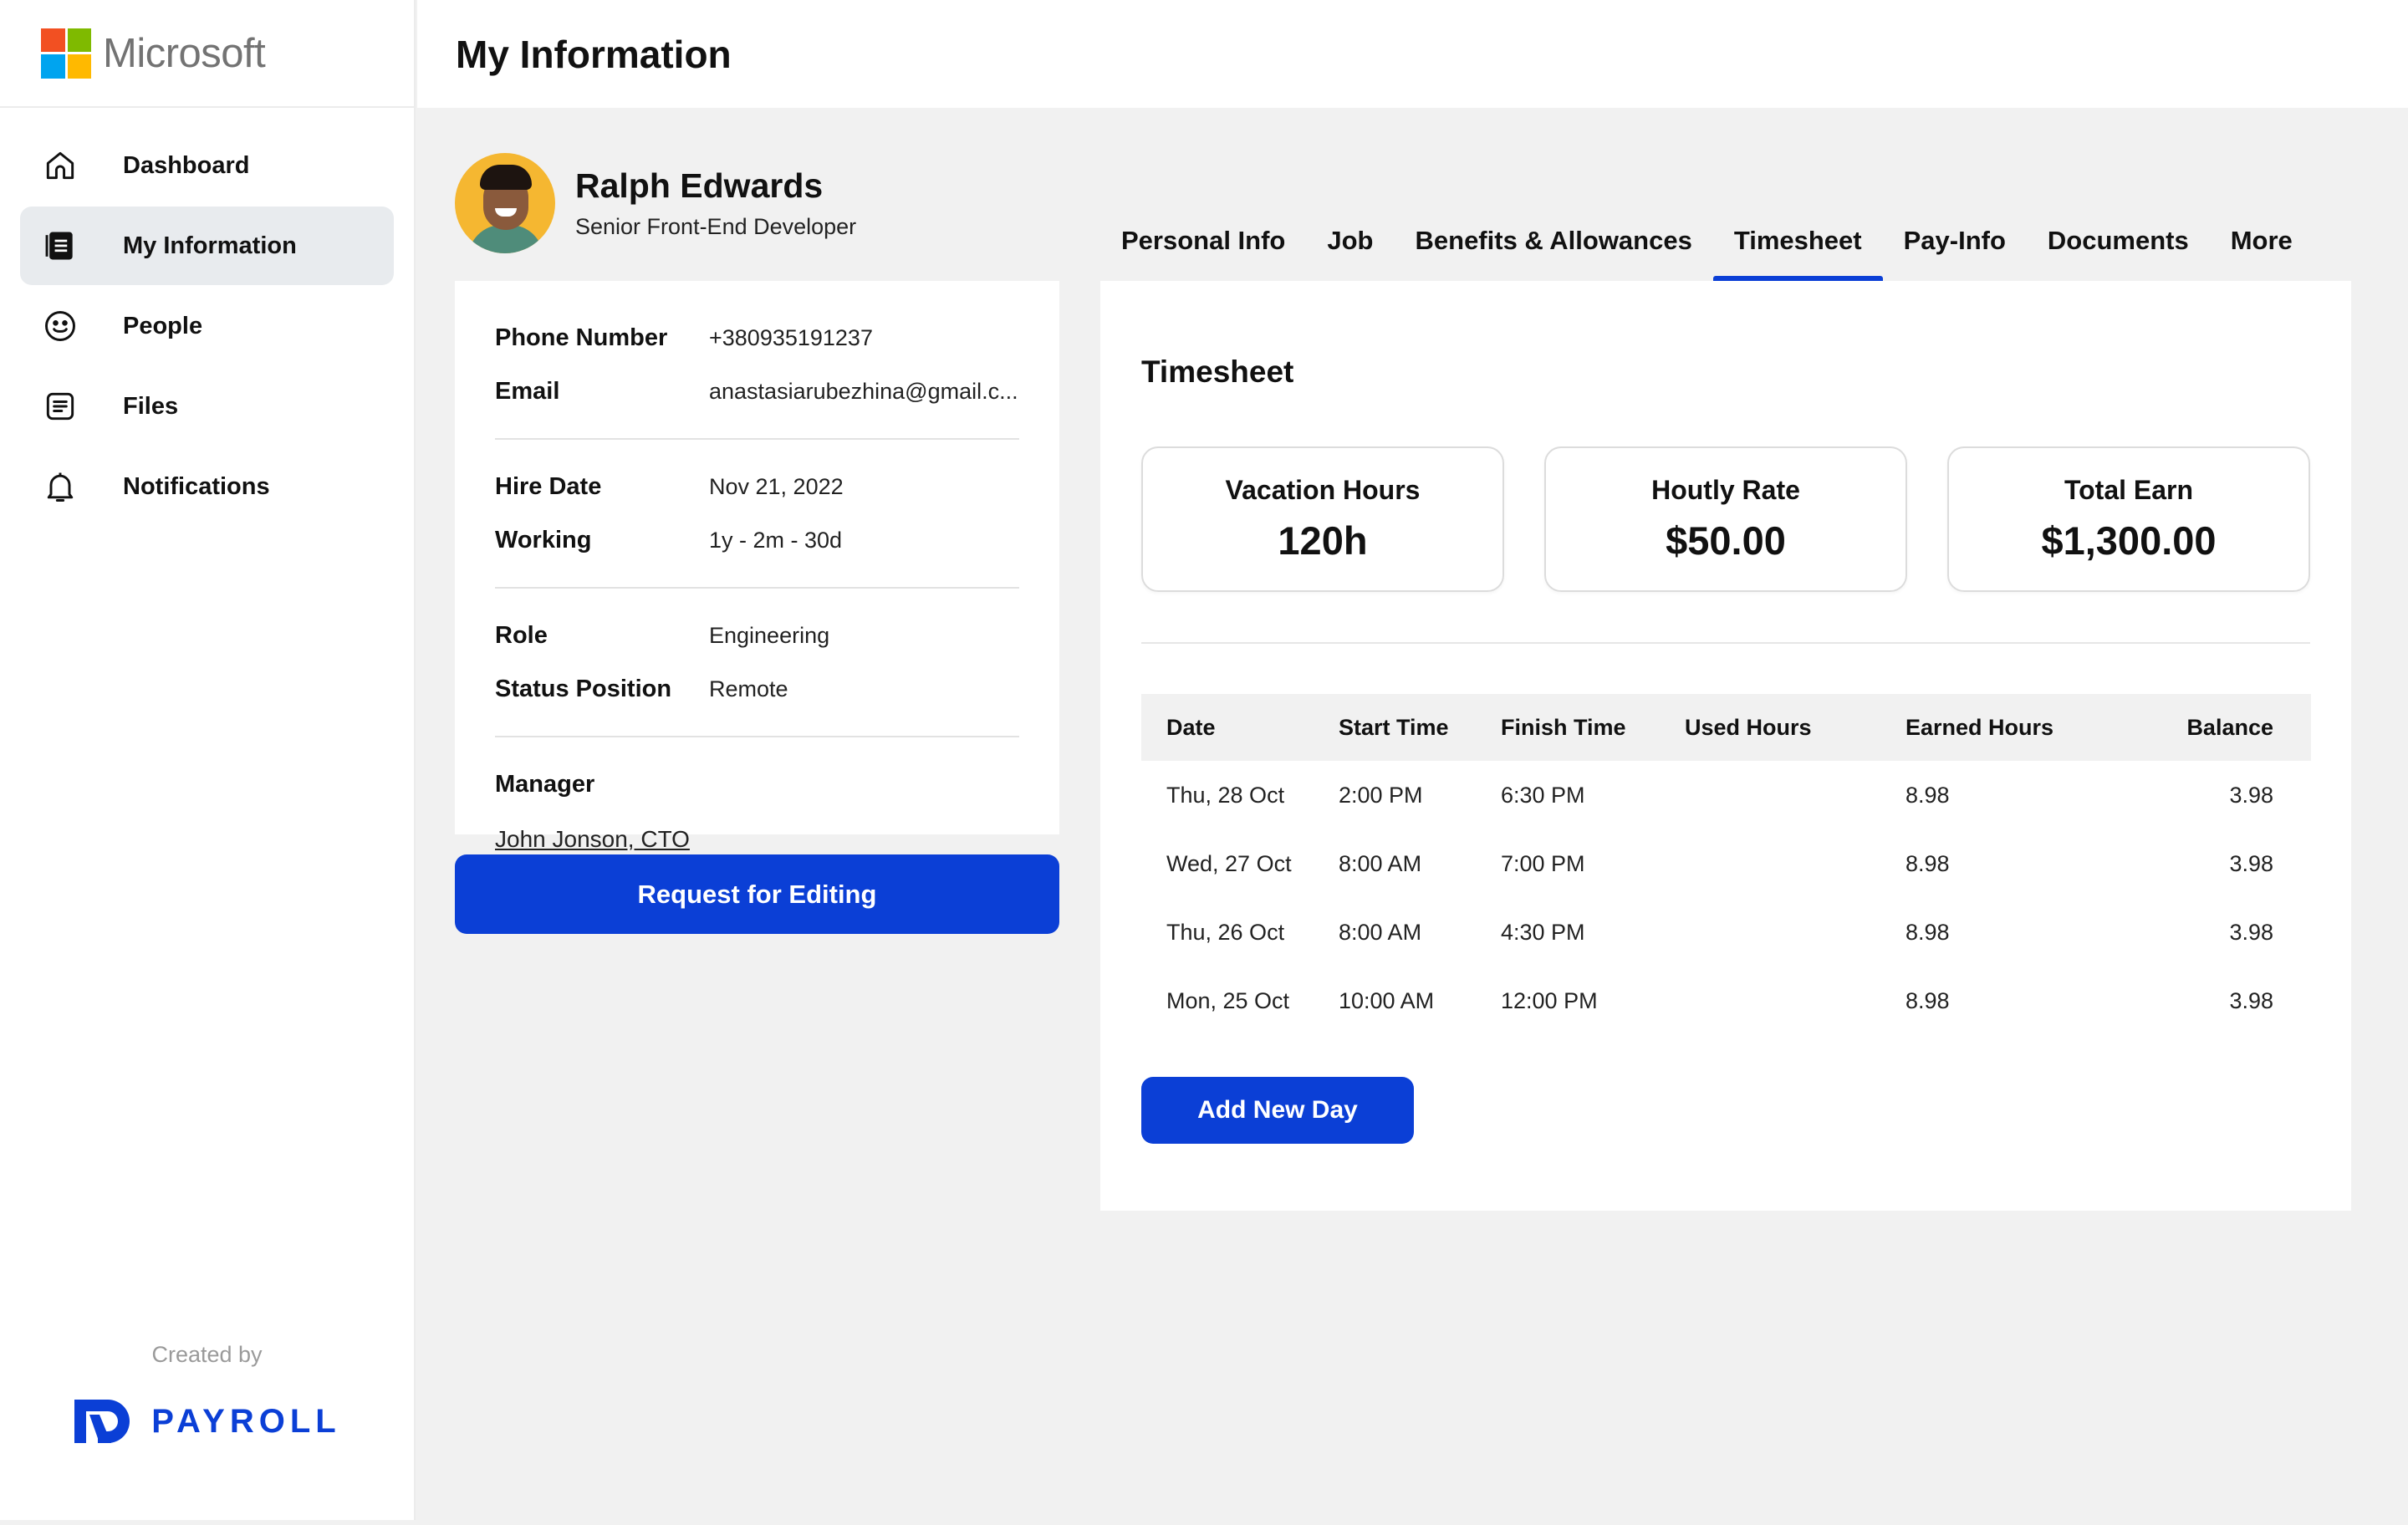 This screenshot has width=2408, height=1525. I want to click on status-position-row: Status Position Remote, so click(757, 689).